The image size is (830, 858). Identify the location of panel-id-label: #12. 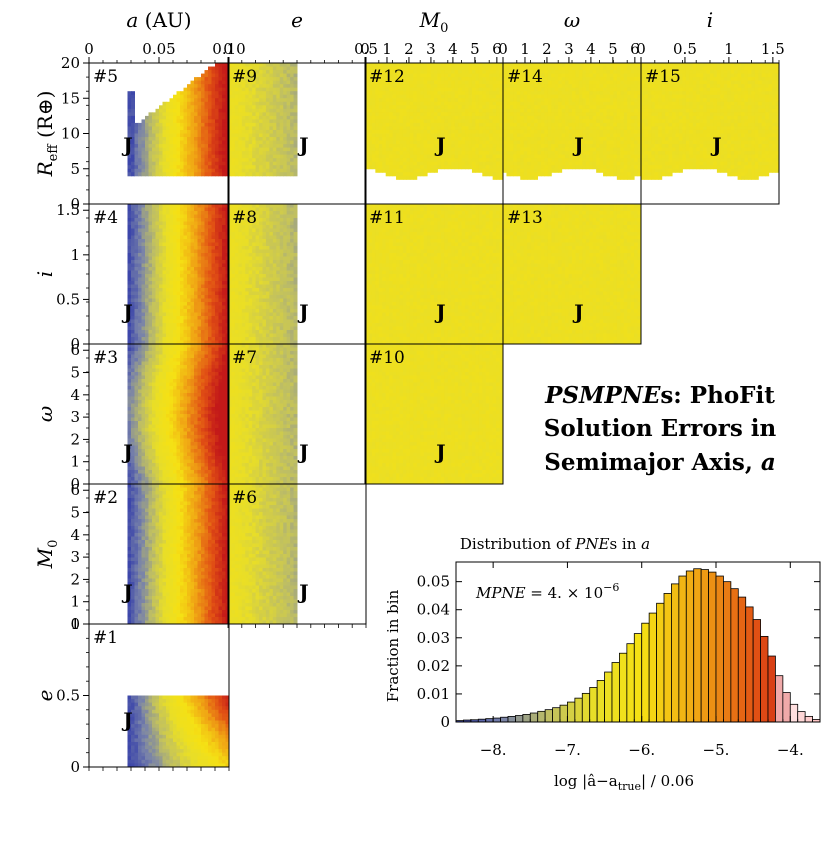
(387, 77).